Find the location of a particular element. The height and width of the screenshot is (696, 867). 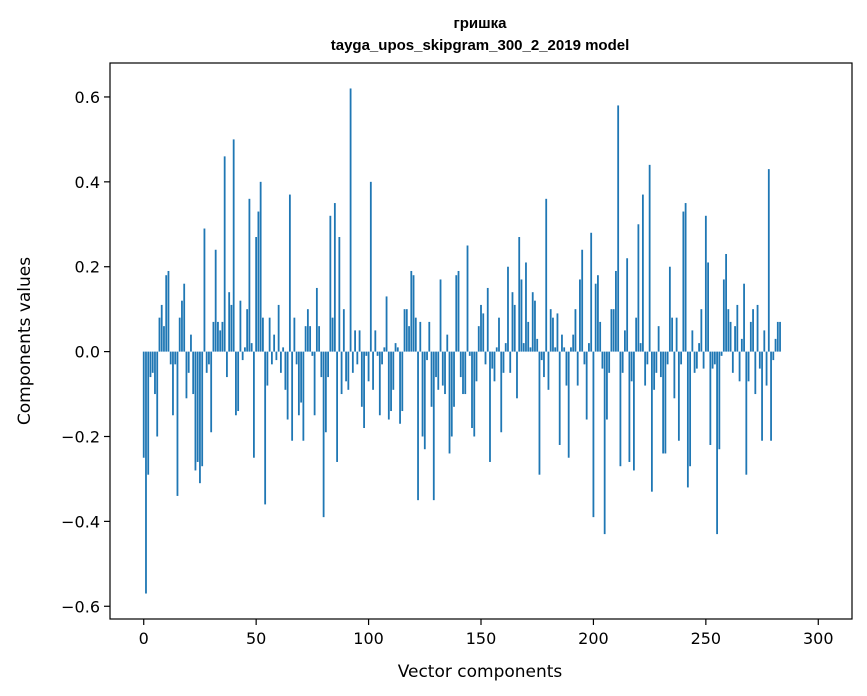

y-axis-label: Components values is located at coordinates (25, 341).